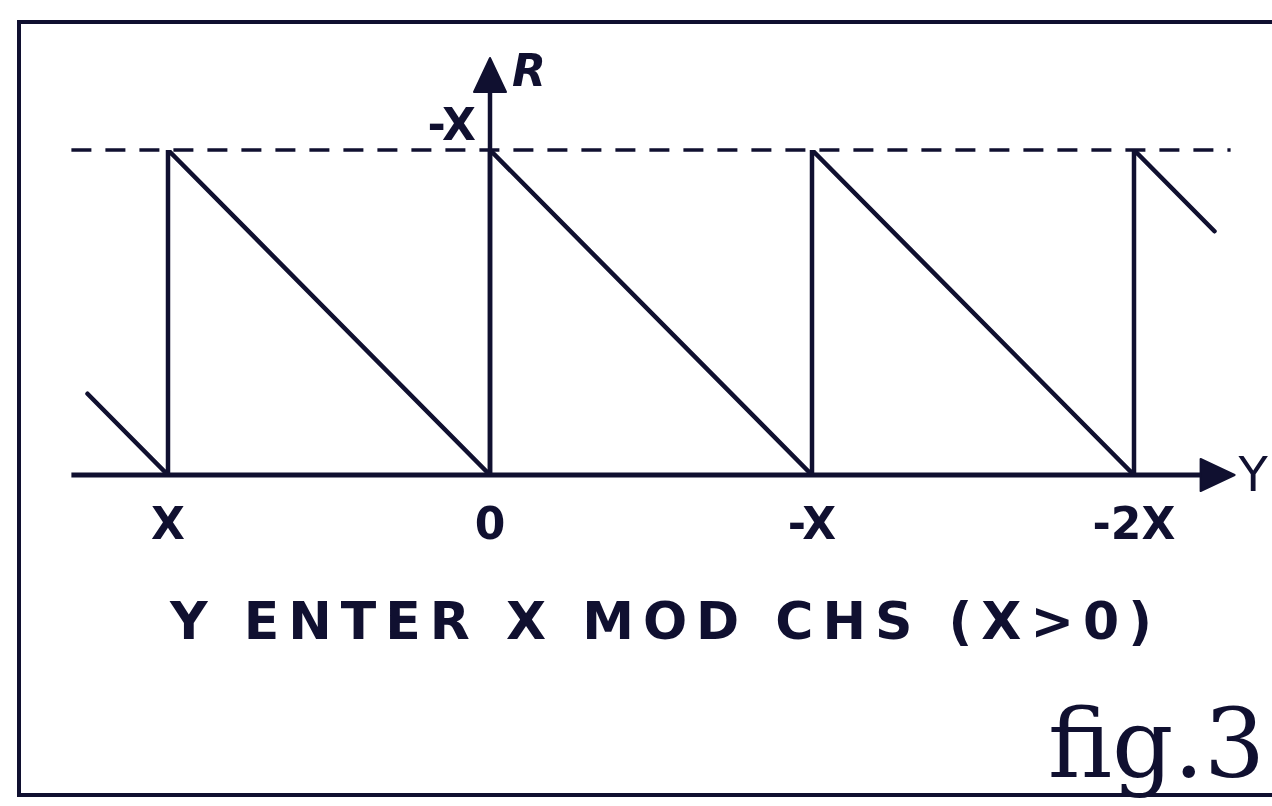 The width and height of the screenshot is (1272, 806). What do you see at coordinates (490, 523) in the screenshot?
I see `x-tick-label: 0` at bounding box center [490, 523].